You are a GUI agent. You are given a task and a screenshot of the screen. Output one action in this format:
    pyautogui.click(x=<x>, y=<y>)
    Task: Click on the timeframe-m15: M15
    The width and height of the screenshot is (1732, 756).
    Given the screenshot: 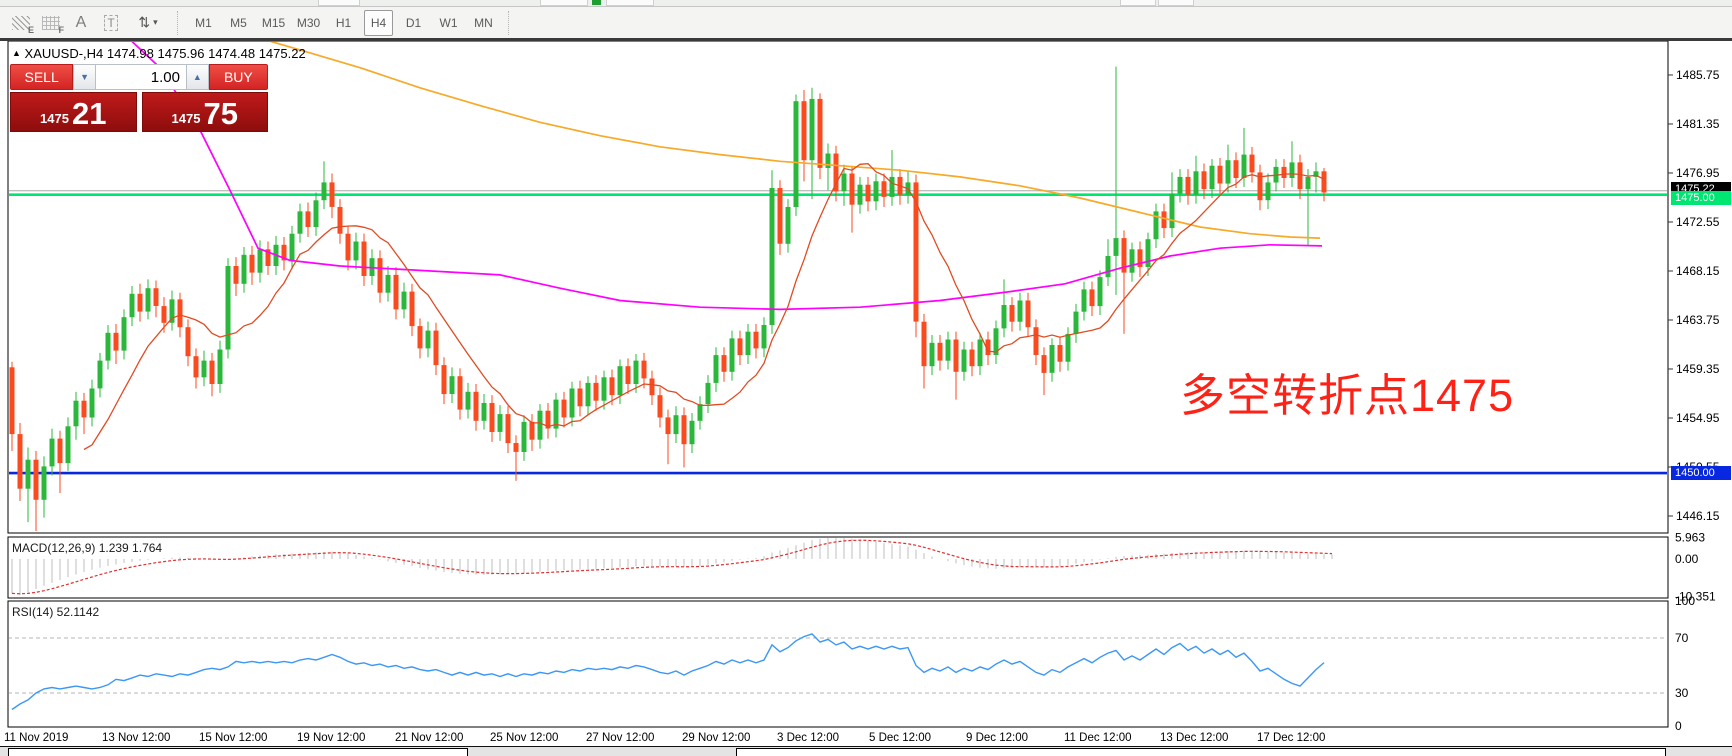 What is the action you would take?
    pyautogui.click(x=273, y=22)
    